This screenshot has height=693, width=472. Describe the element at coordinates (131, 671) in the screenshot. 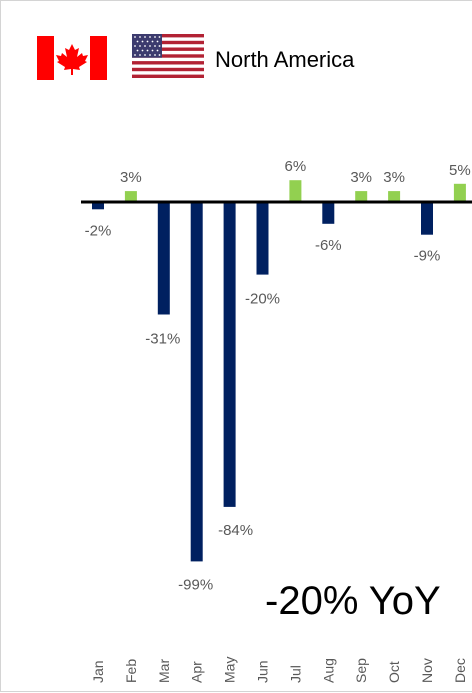

I see `tick-label-feb: Feb` at that location.